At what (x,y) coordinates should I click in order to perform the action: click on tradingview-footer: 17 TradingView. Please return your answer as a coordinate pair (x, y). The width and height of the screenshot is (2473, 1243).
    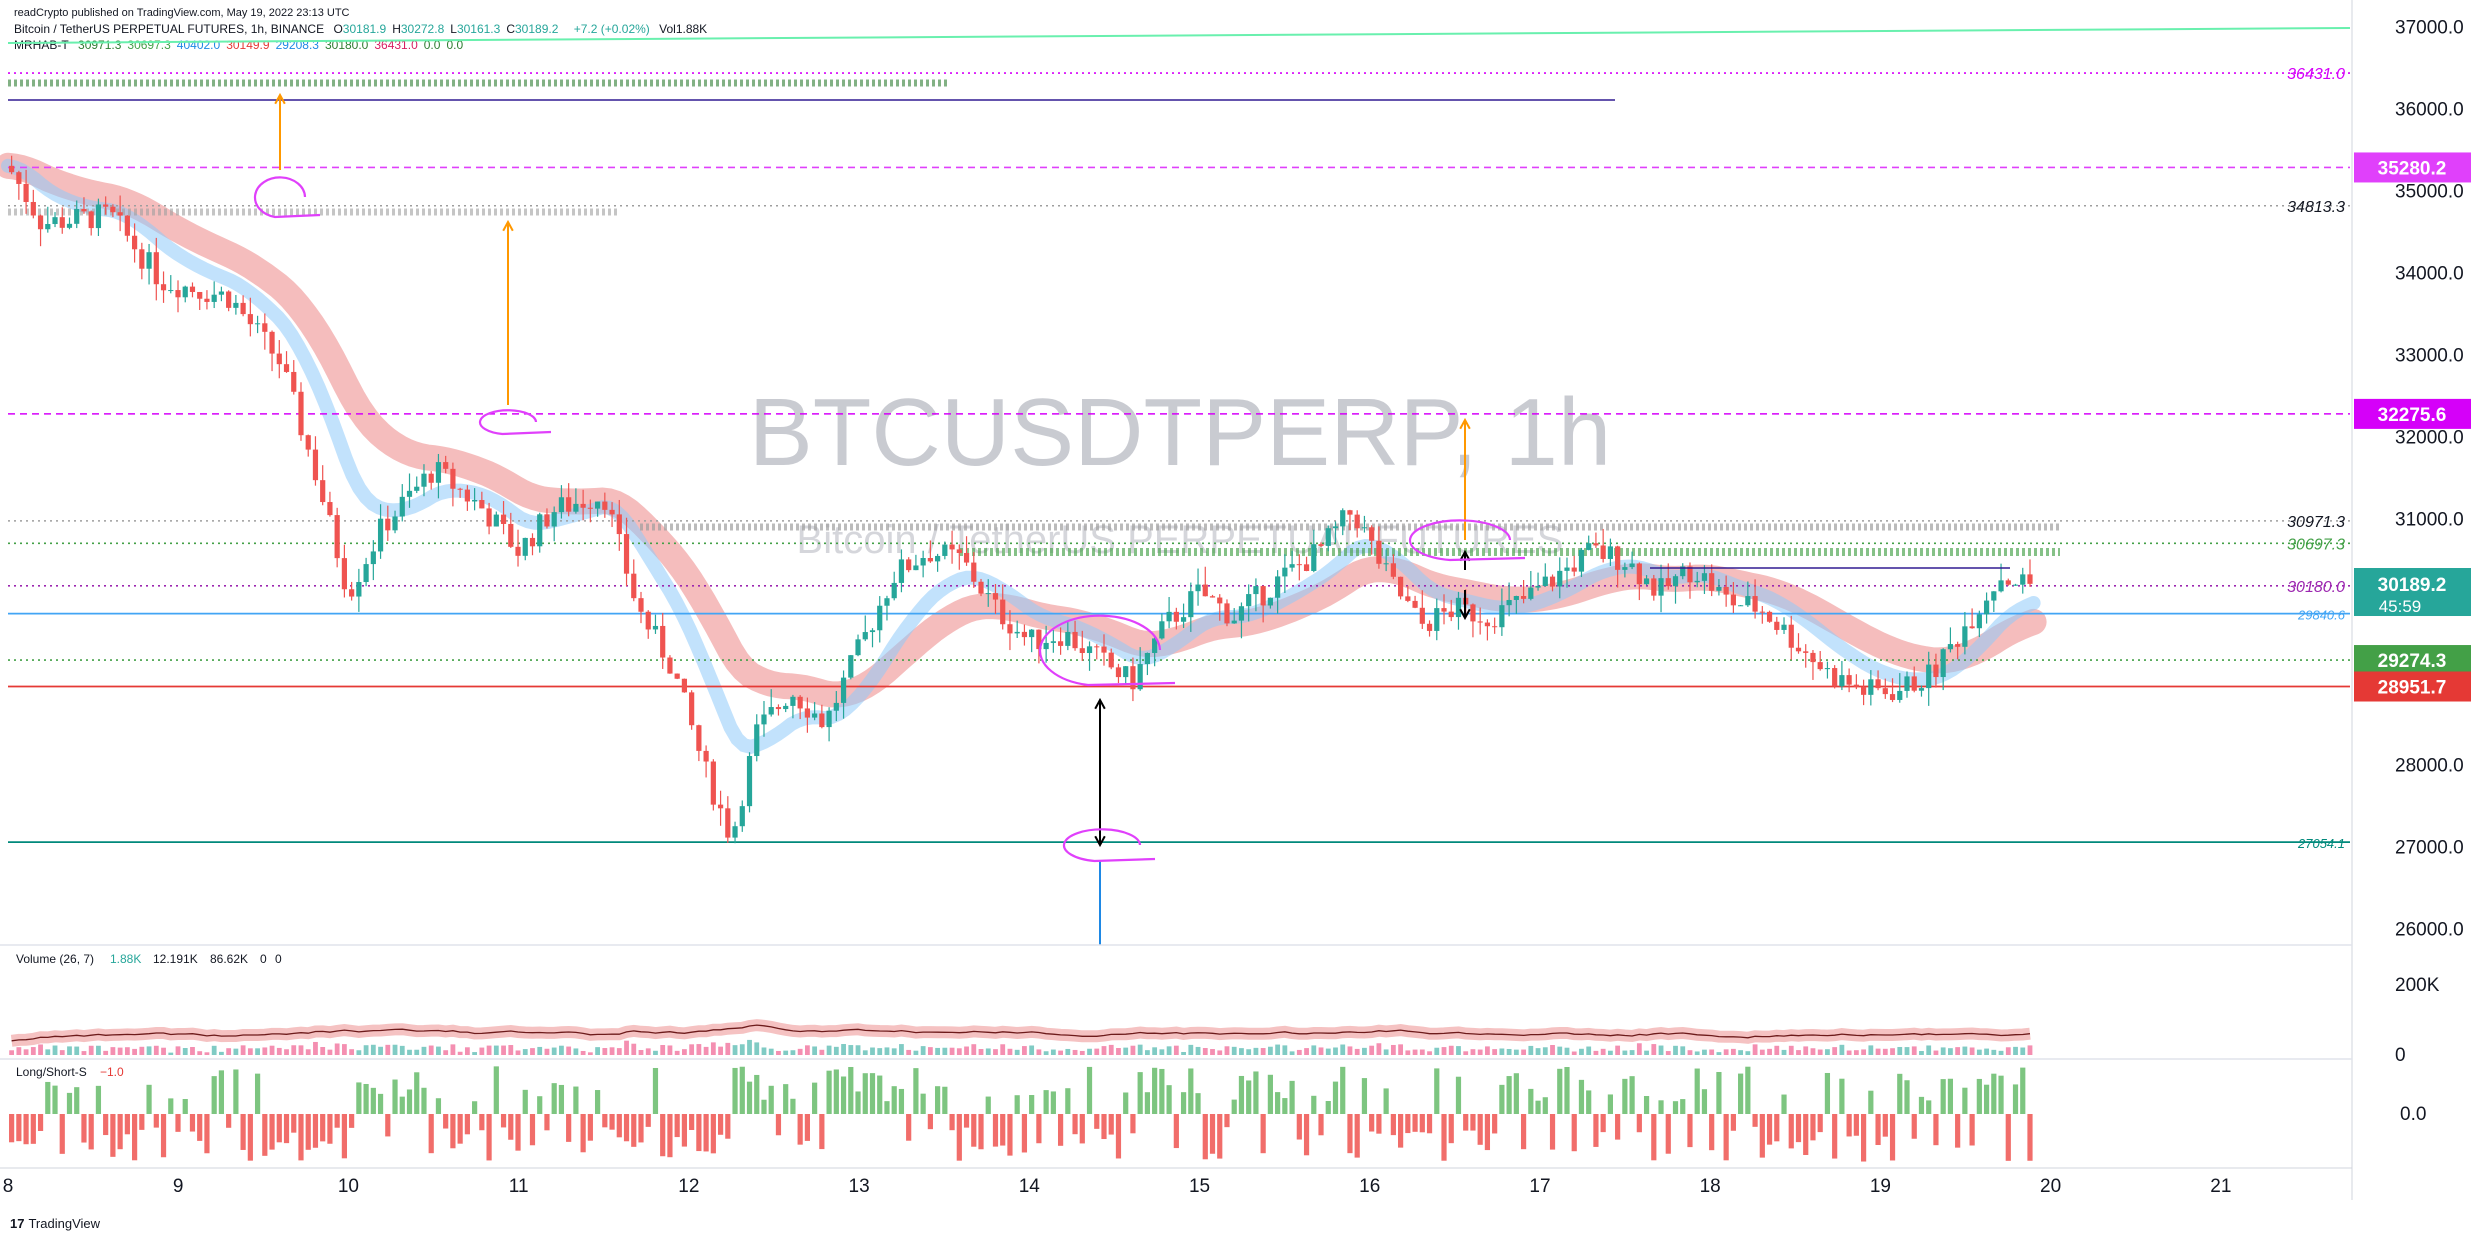
    Looking at the image, I should click on (55, 1223).